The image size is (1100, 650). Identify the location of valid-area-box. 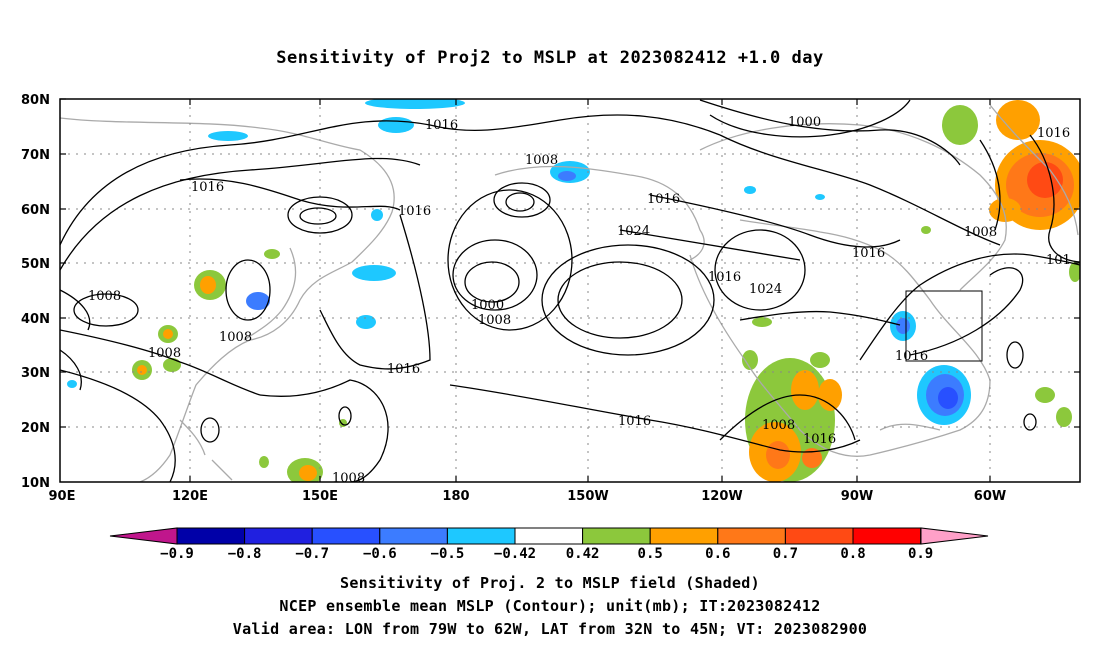
(944, 326).